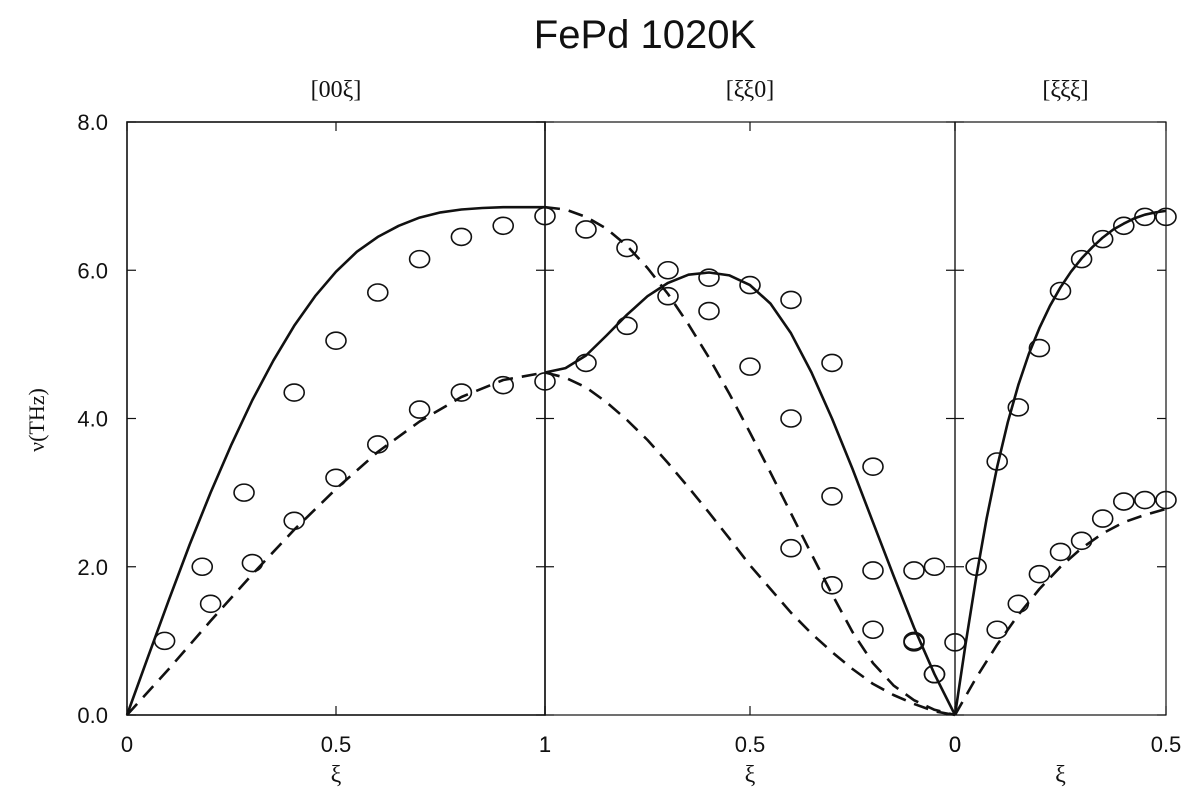 This screenshot has width=1200, height=800. Describe the element at coordinates (1060, 418) in the screenshot. I see `panel-frame` at that location.